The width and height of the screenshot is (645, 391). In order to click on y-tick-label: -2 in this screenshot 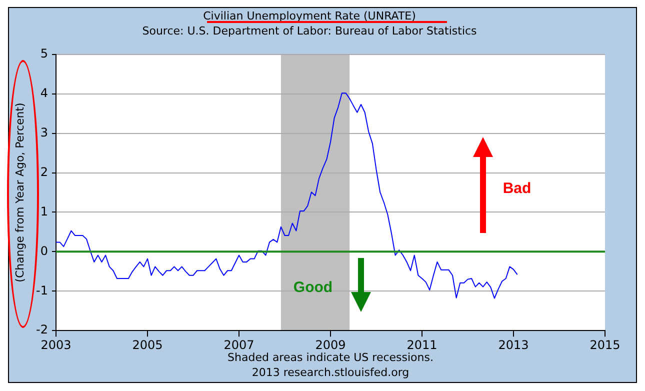, I will do `click(42, 329)`.